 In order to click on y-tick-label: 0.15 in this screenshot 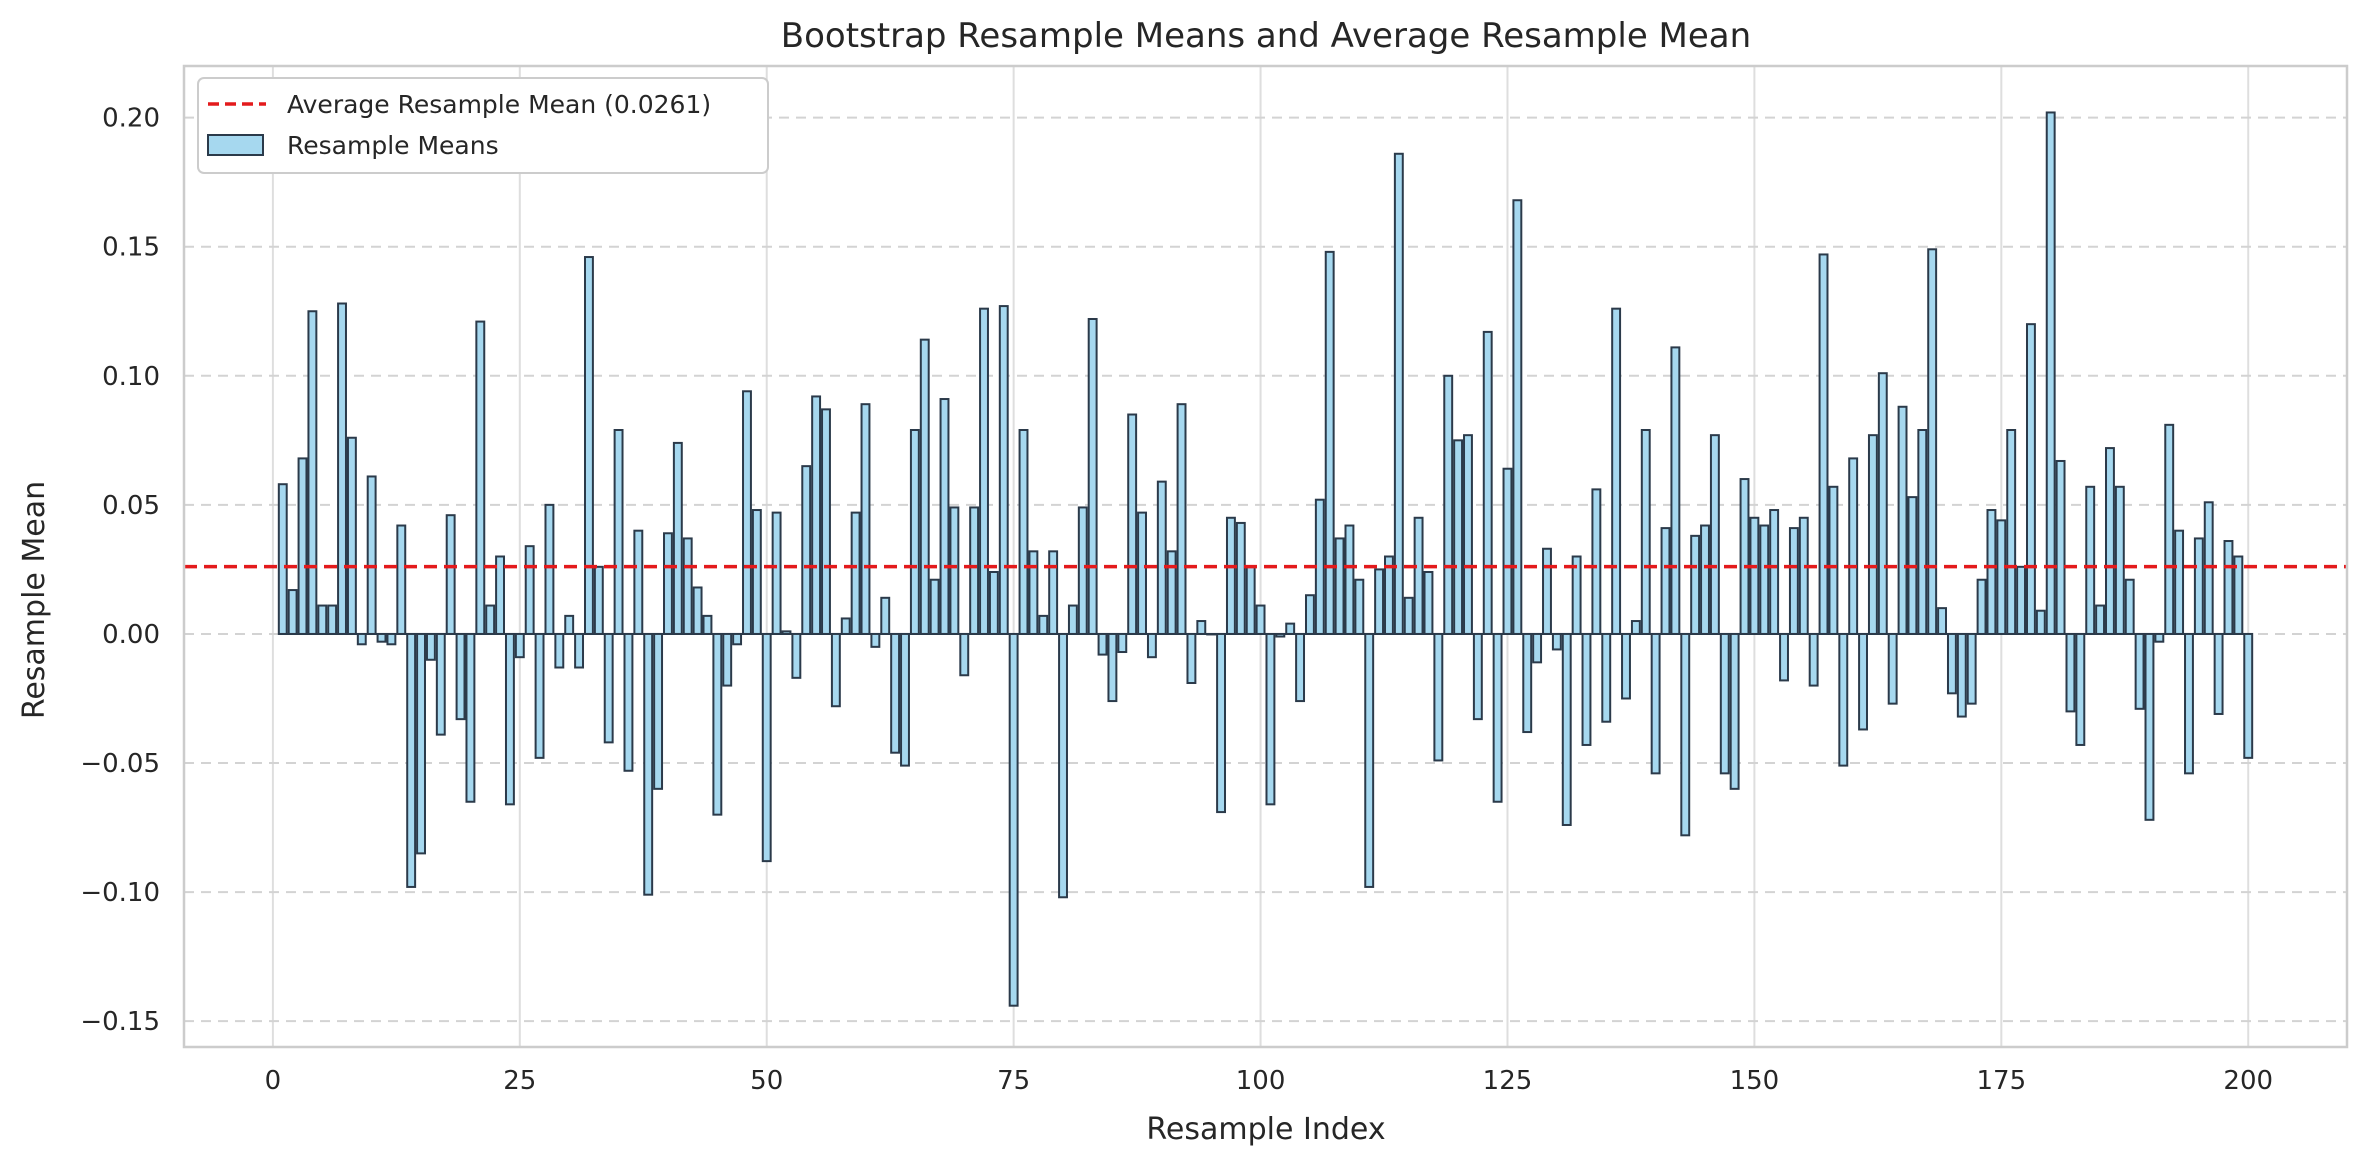, I will do `click(131, 248)`.